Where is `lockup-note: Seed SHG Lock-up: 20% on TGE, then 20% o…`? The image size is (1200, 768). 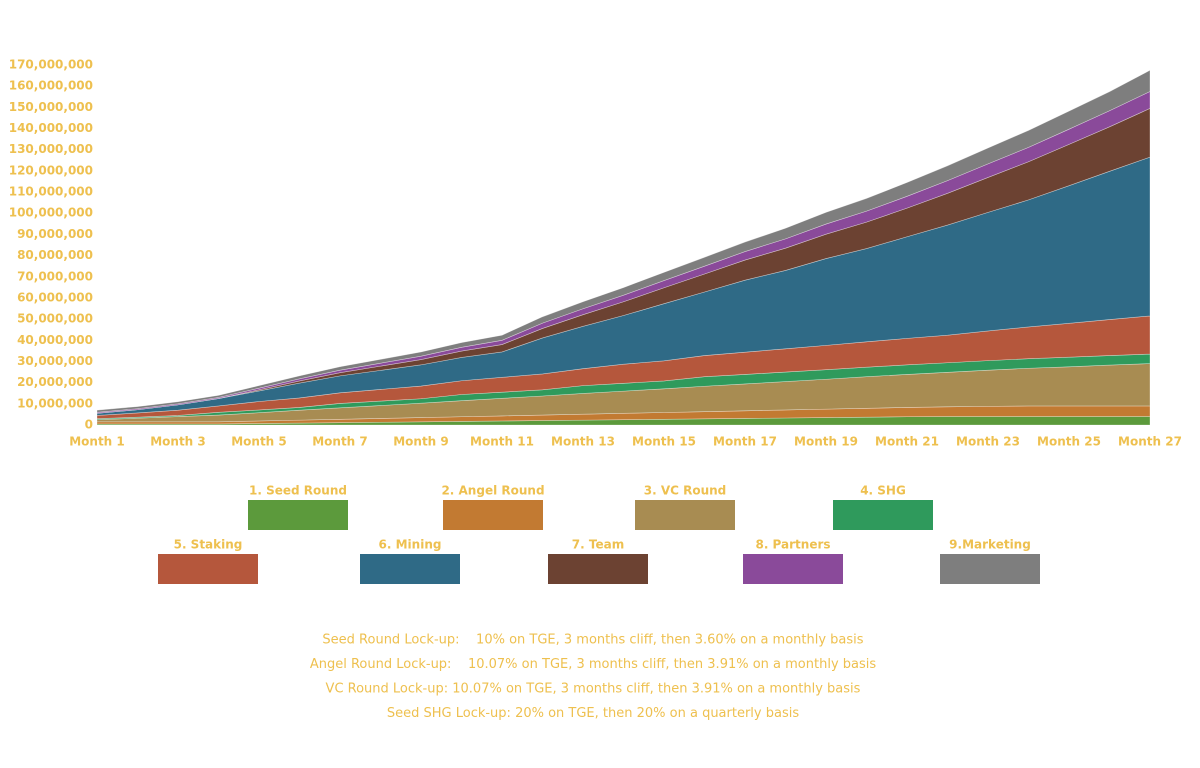 lockup-note: Seed SHG Lock-up: 20% on TGE, then 20% o… is located at coordinates (593, 713).